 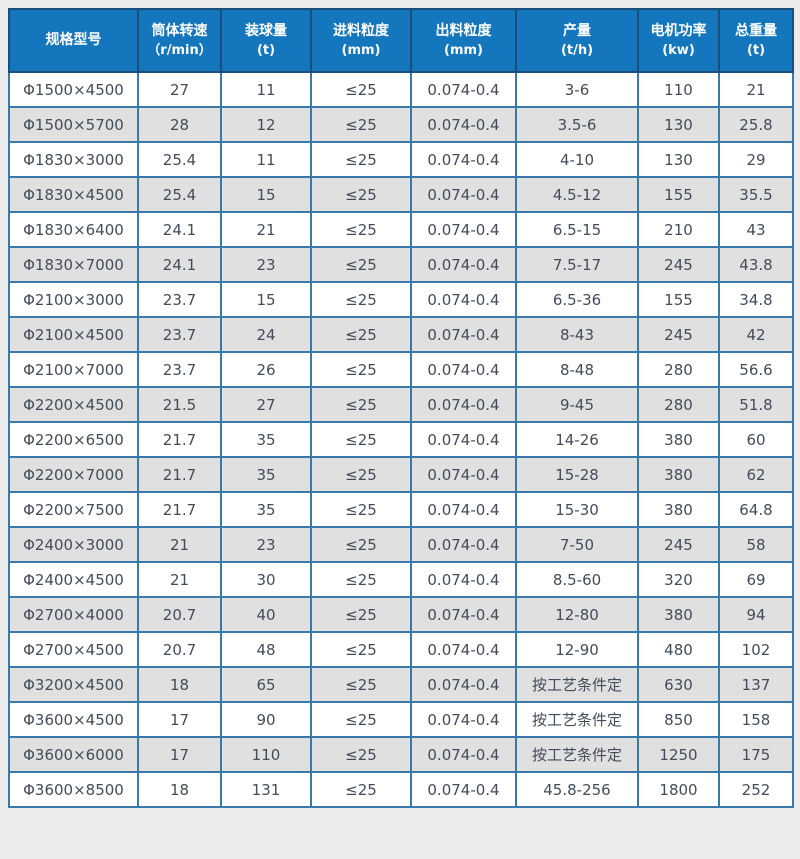 I want to click on column-label: 筒体转速, so click(x=179, y=30).